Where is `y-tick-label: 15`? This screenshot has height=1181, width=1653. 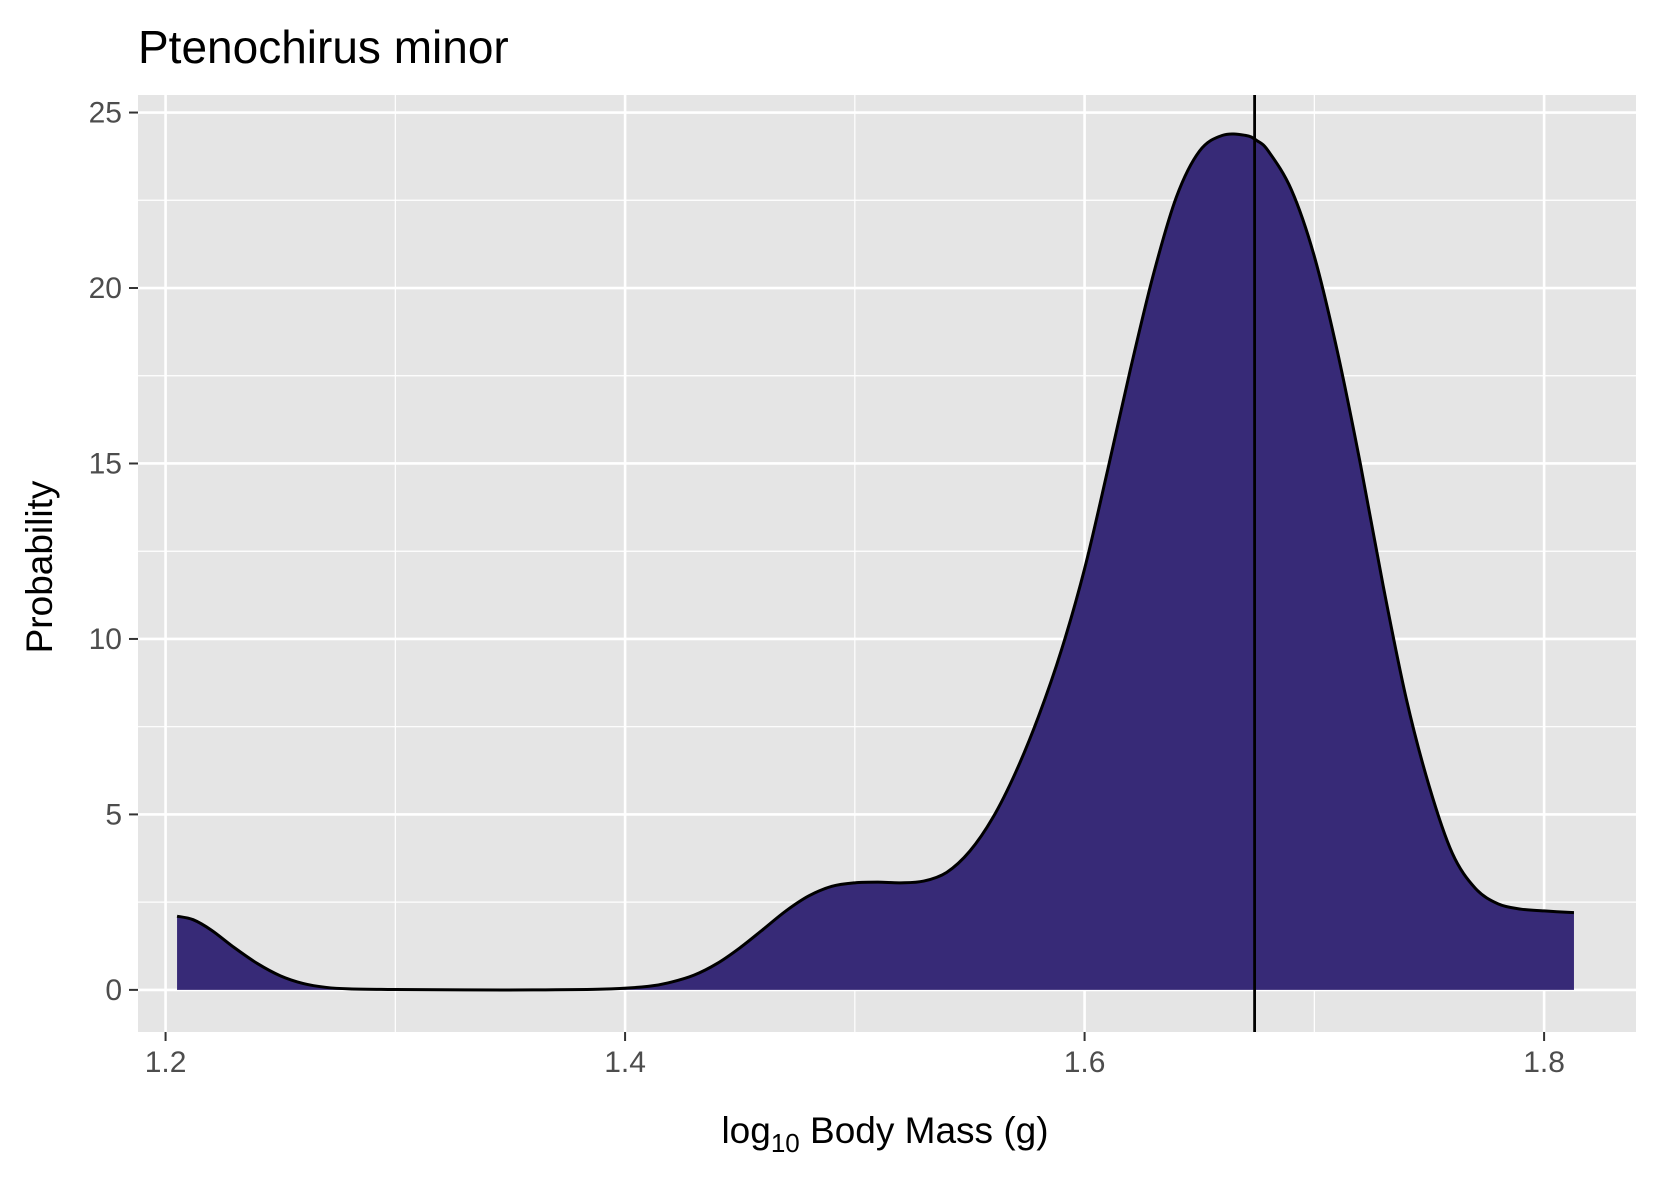 y-tick-label: 15 is located at coordinates (105, 463).